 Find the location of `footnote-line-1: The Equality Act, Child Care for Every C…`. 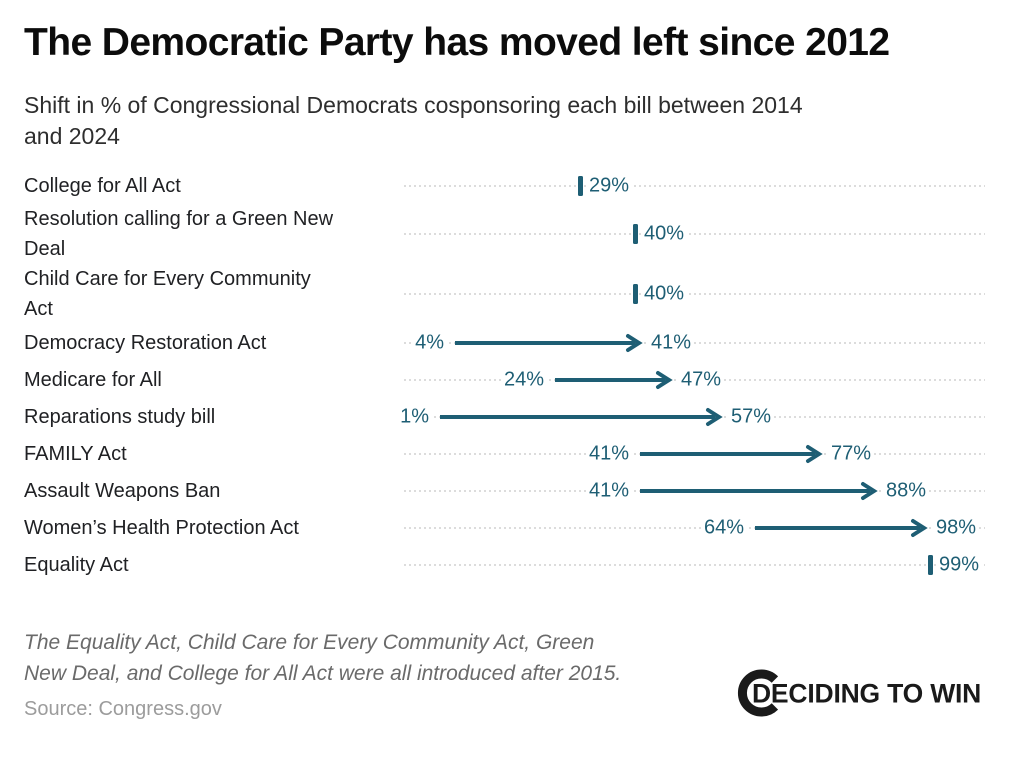

footnote-line-1: The Equality Act, Child Care for Every C… is located at coordinates (309, 642).